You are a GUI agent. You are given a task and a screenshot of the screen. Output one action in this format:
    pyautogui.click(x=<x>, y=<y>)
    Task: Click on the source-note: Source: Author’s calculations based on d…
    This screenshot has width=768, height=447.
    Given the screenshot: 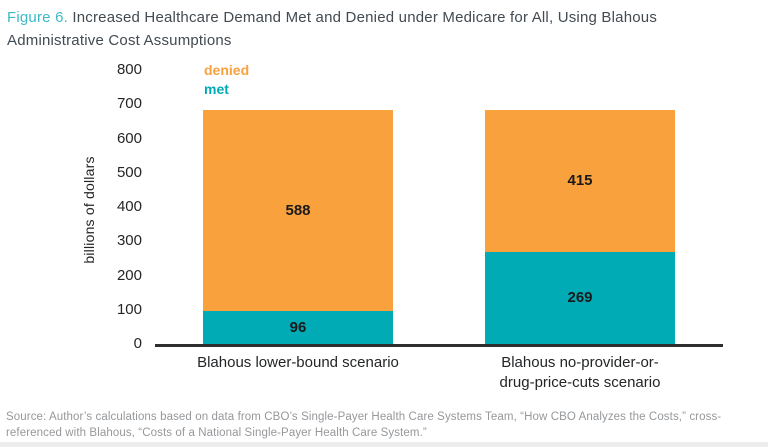 What is the action you would take?
    pyautogui.click(x=363, y=425)
    